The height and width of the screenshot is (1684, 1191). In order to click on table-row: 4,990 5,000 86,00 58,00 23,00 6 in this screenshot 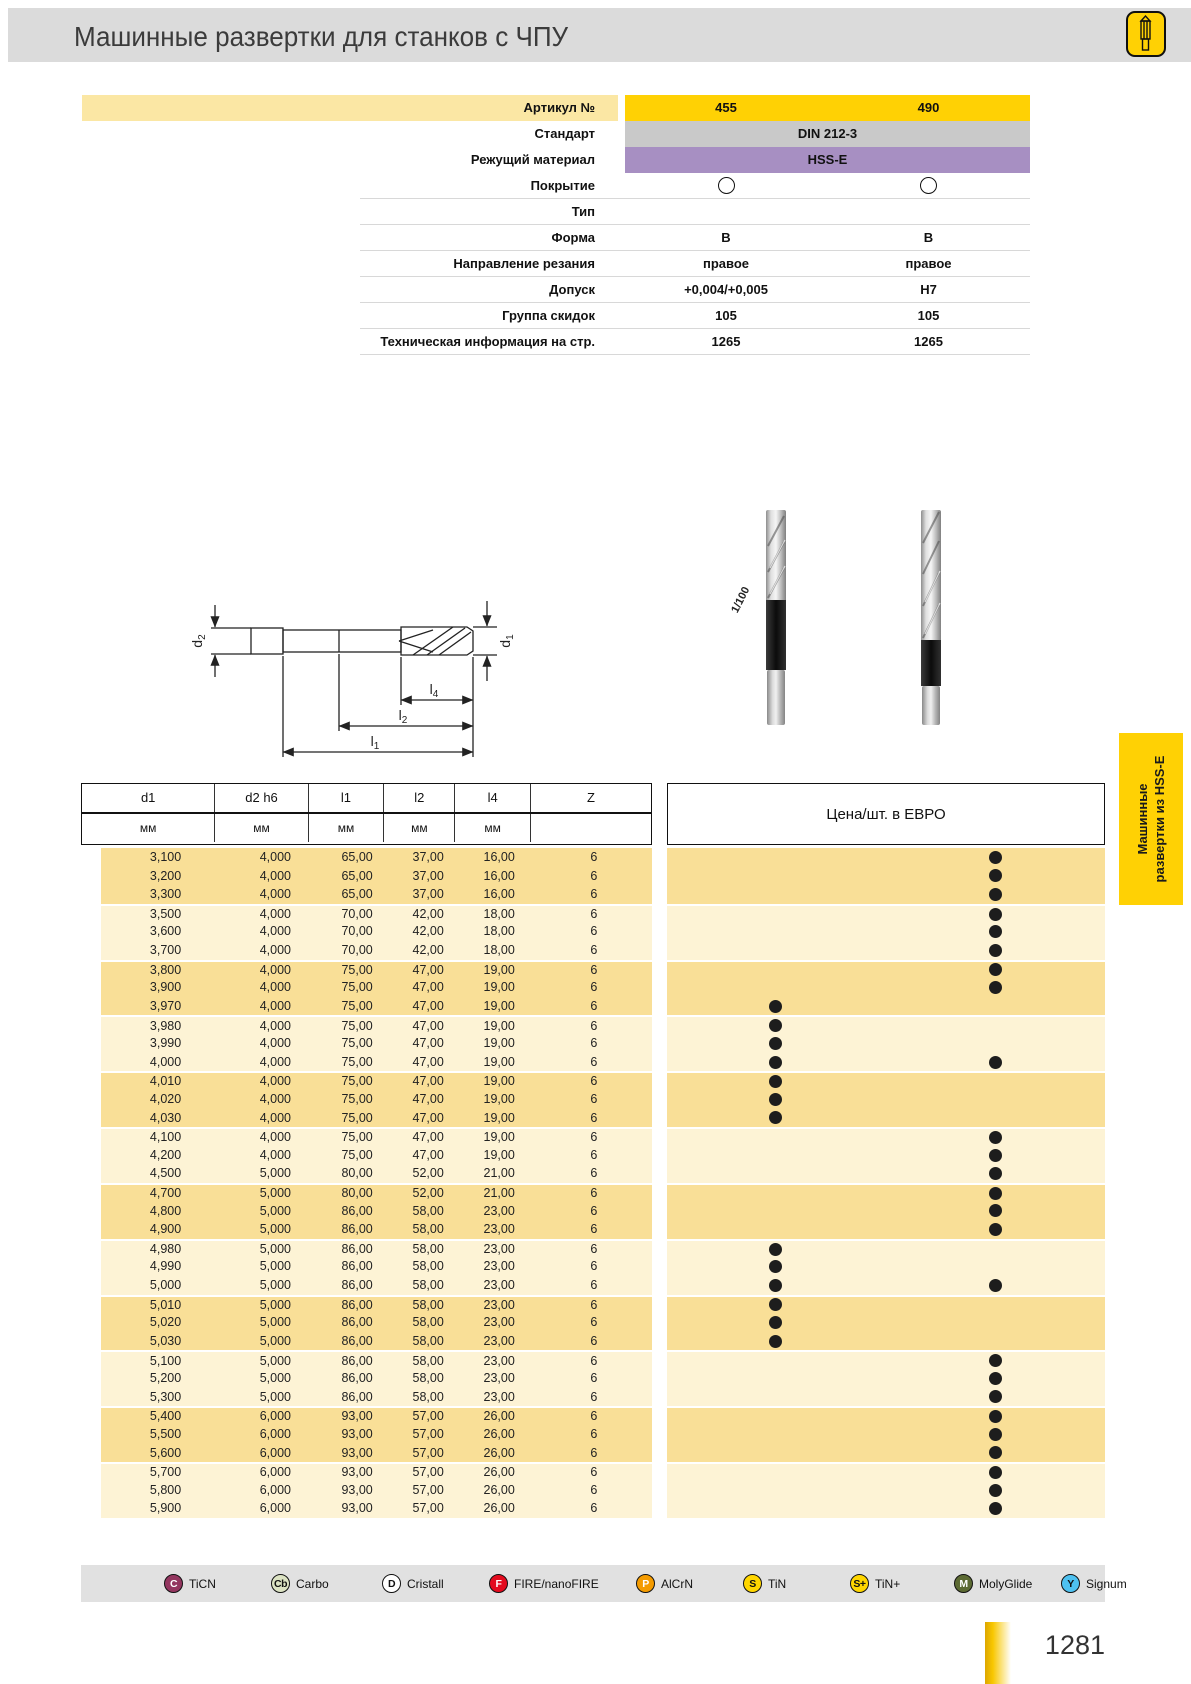, I will do `click(552, 1267)`.